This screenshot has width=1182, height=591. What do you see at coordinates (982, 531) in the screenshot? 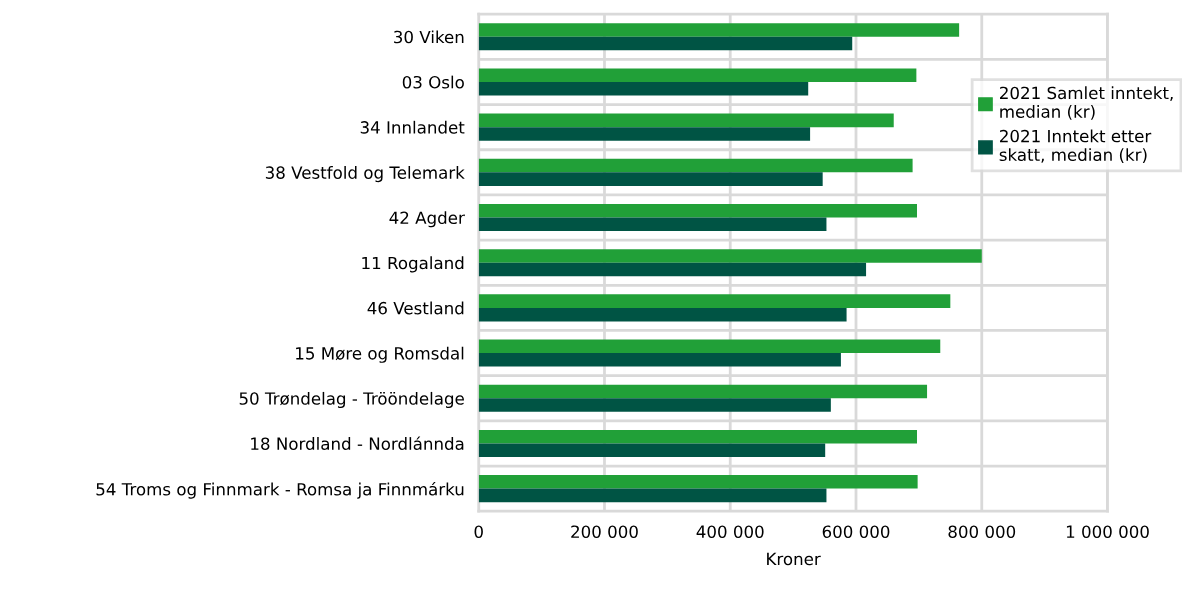
I see `x-tick-label: 800 000` at bounding box center [982, 531].